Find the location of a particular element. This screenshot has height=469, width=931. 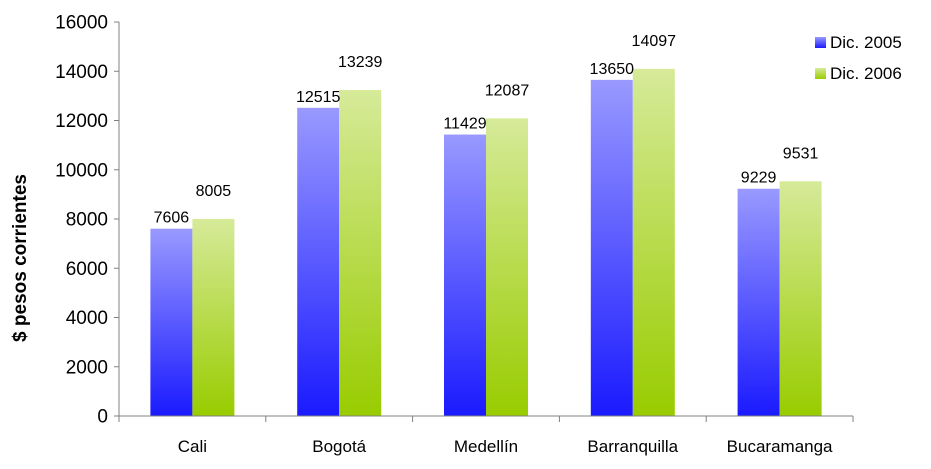

data-label-dic-2006-0: 8005 is located at coordinates (214, 191).